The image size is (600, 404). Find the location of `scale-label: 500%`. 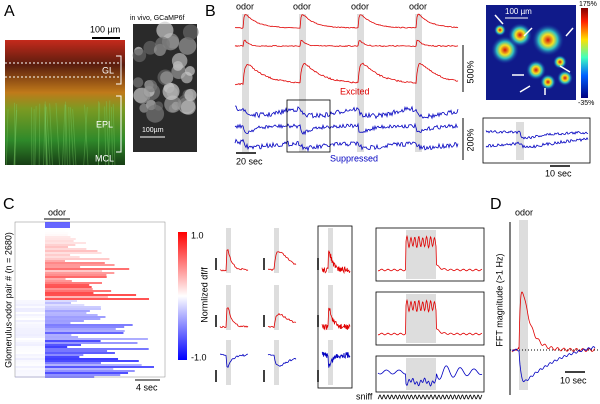

scale-label: 500% is located at coordinates (470, 71).